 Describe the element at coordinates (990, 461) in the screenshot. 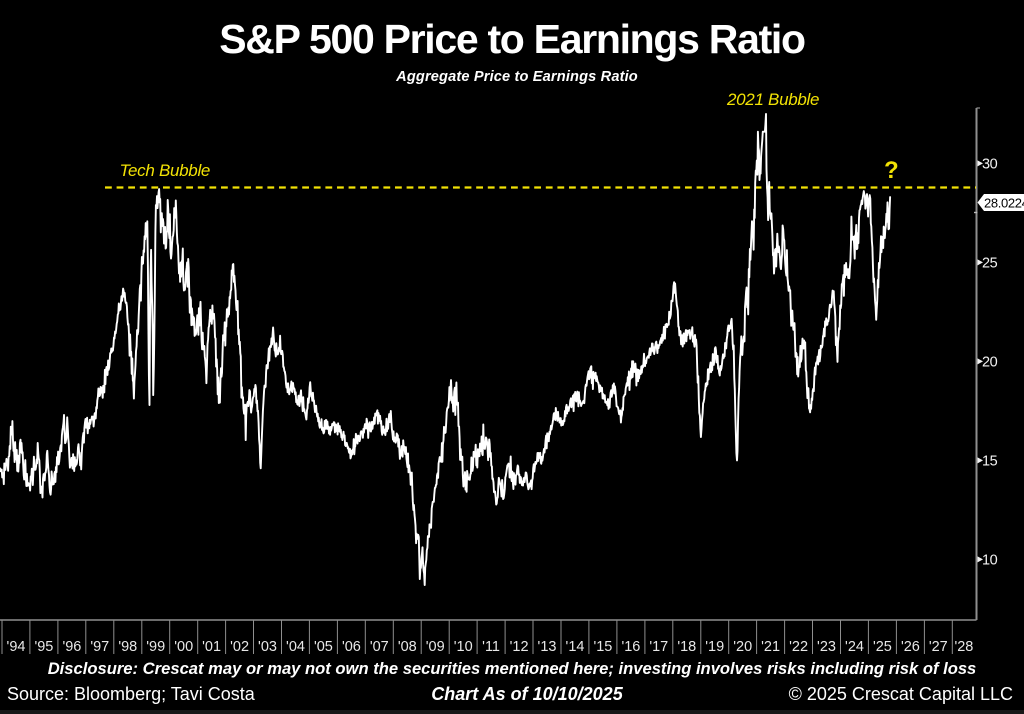

I see `svg-text: 15` at that location.